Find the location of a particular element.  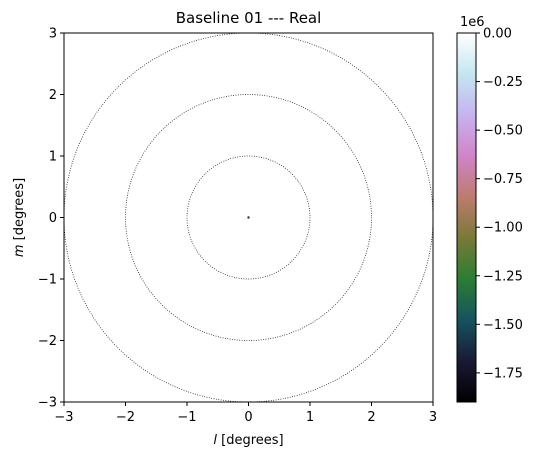

x-tick-label: −2 is located at coordinates (125, 417).